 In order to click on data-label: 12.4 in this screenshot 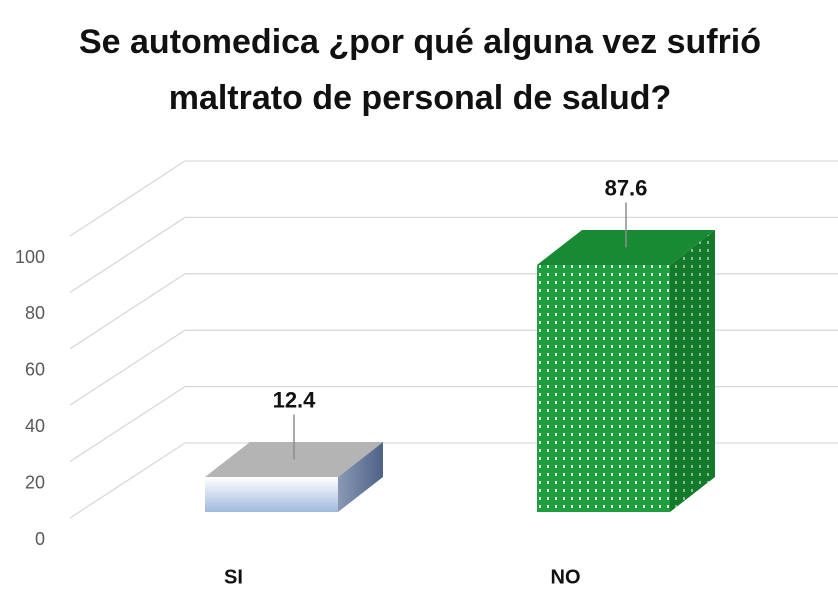, I will do `click(295, 399)`.